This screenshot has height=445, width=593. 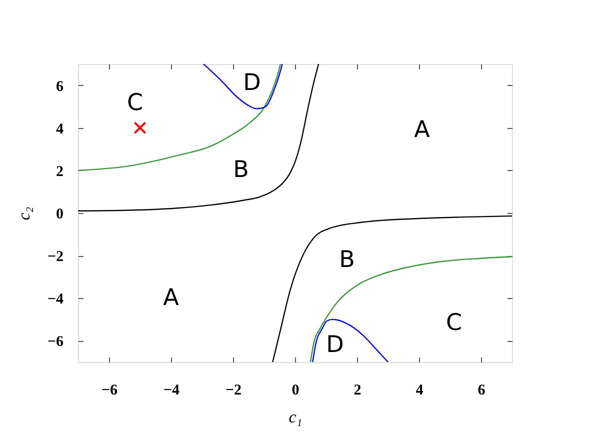 I want to click on x-tick-label: 2, so click(x=358, y=390).